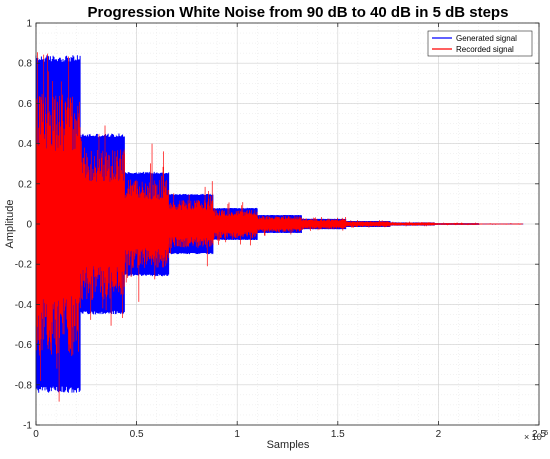  What do you see at coordinates (27, 426) in the screenshot?
I see `y-tick-label: -1` at bounding box center [27, 426].